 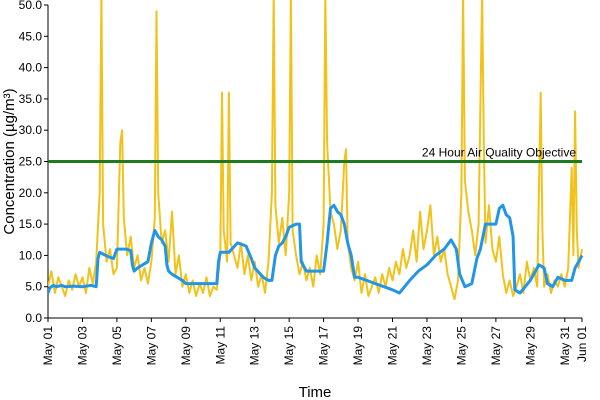 What do you see at coordinates (31, 6) in the screenshot?
I see `y-tick-label: 50.0` at bounding box center [31, 6].